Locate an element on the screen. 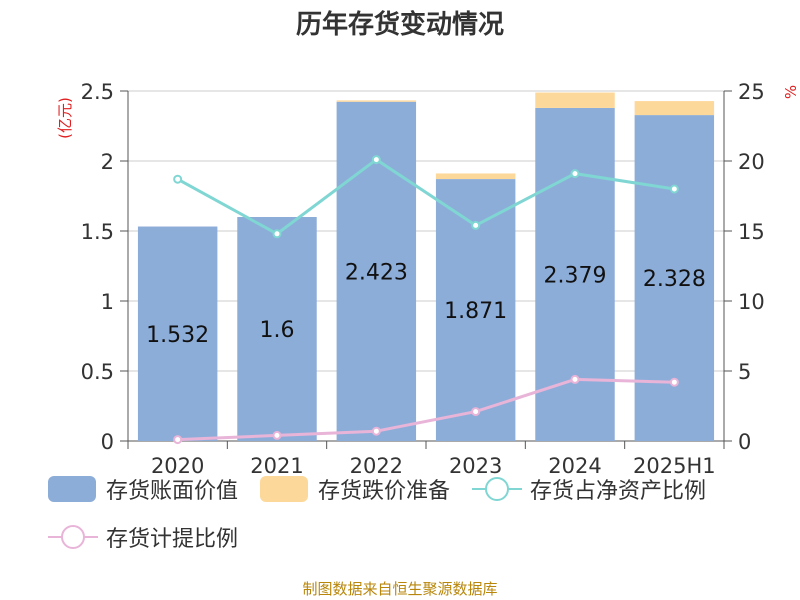  left-axis-tick-label: 1.5 is located at coordinates (97, 232).